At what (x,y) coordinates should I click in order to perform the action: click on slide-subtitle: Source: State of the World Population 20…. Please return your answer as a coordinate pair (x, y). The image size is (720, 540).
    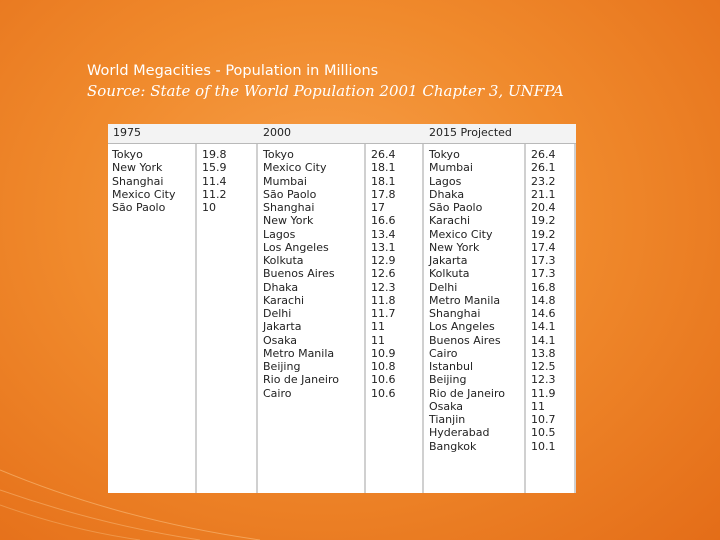
    Looking at the image, I should click on (325, 91).